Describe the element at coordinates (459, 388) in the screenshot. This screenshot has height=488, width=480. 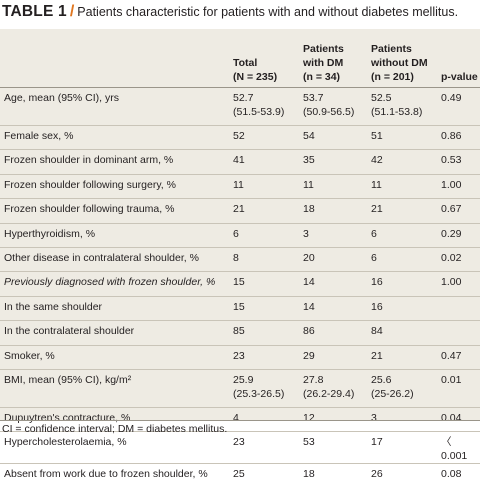
I see `cell-p-value: 0.01` at that location.